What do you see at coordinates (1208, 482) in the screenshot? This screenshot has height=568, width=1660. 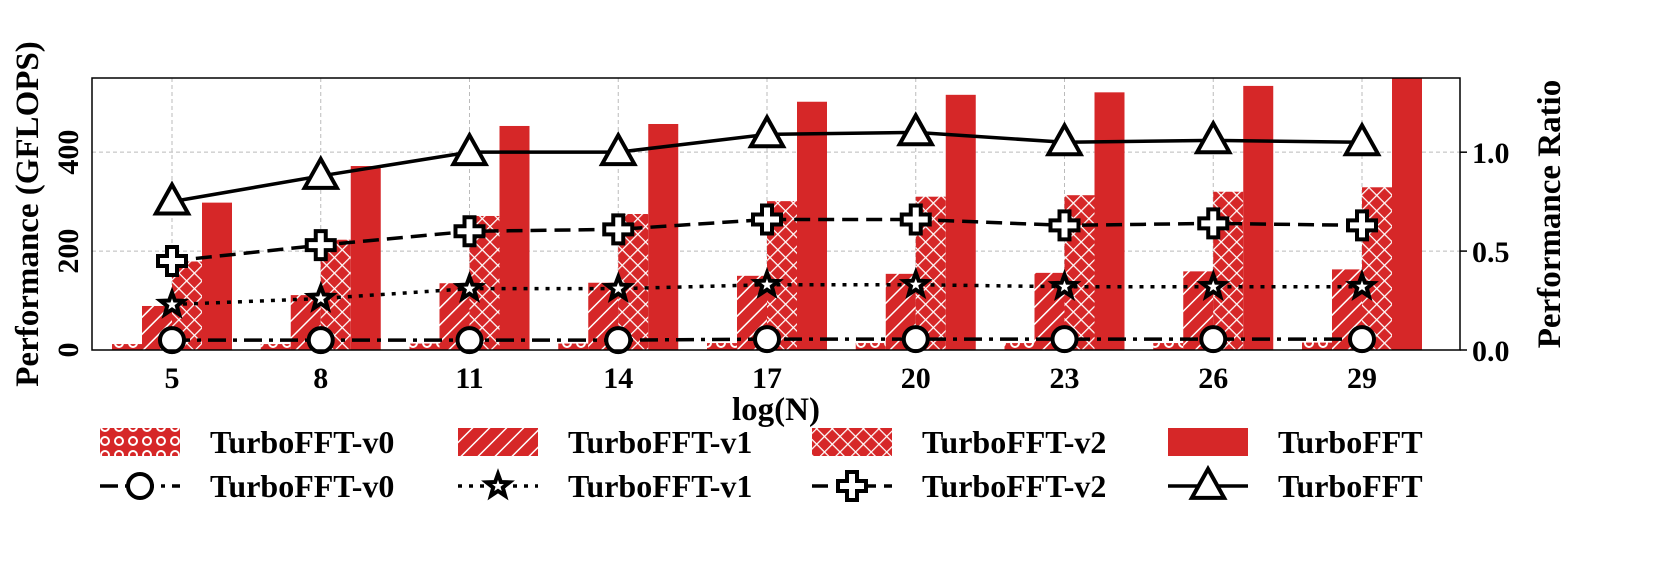 I see `legend-triangle-icon` at bounding box center [1208, 482].